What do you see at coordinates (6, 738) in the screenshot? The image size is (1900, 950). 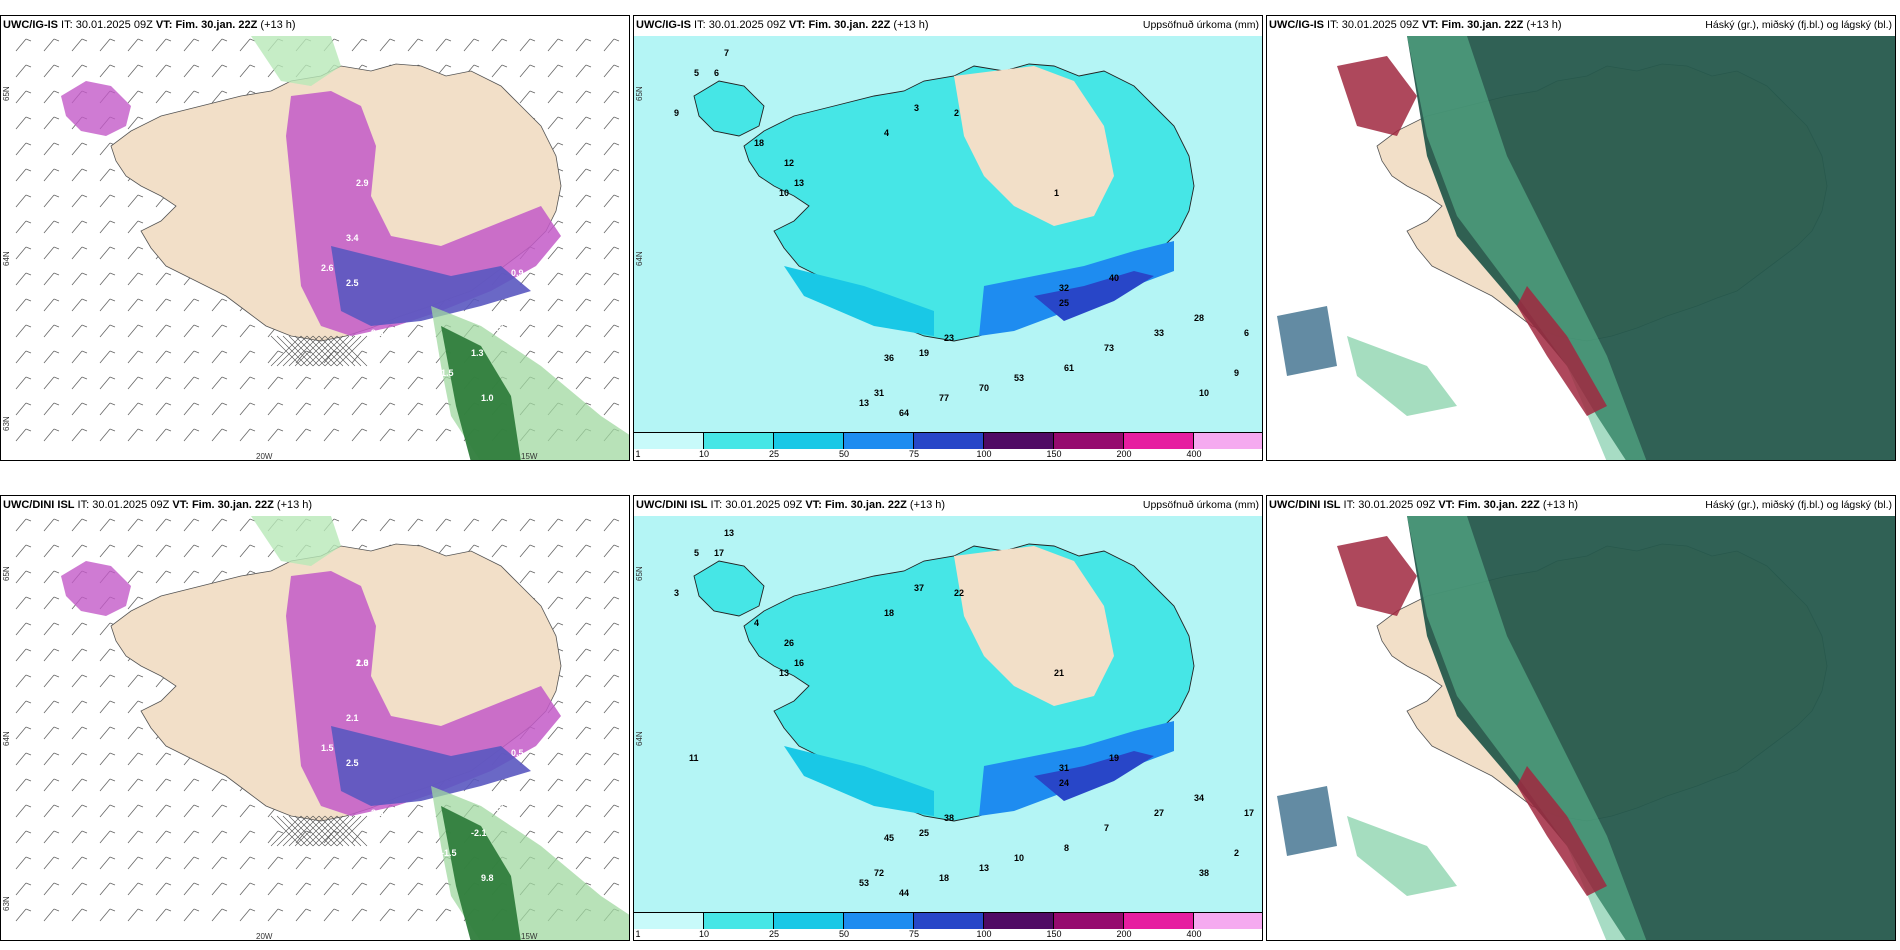 I see `latitude-label: 64N` at bounding box center [6, 738].